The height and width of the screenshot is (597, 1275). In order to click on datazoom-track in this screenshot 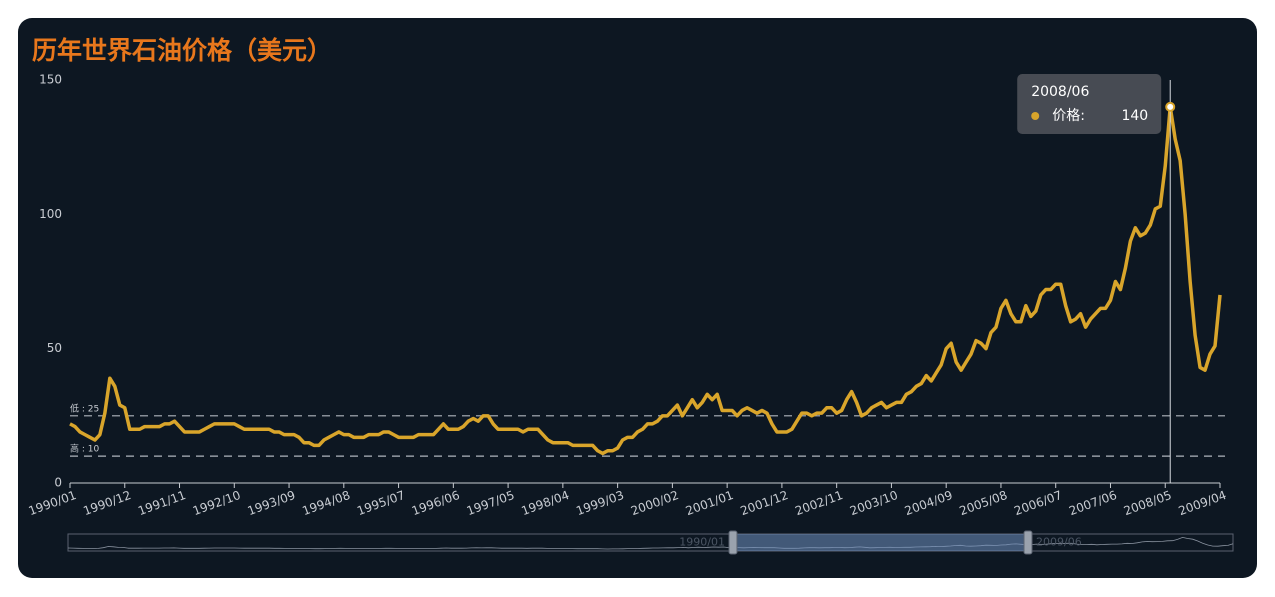, I will do `click(650, 542)`.